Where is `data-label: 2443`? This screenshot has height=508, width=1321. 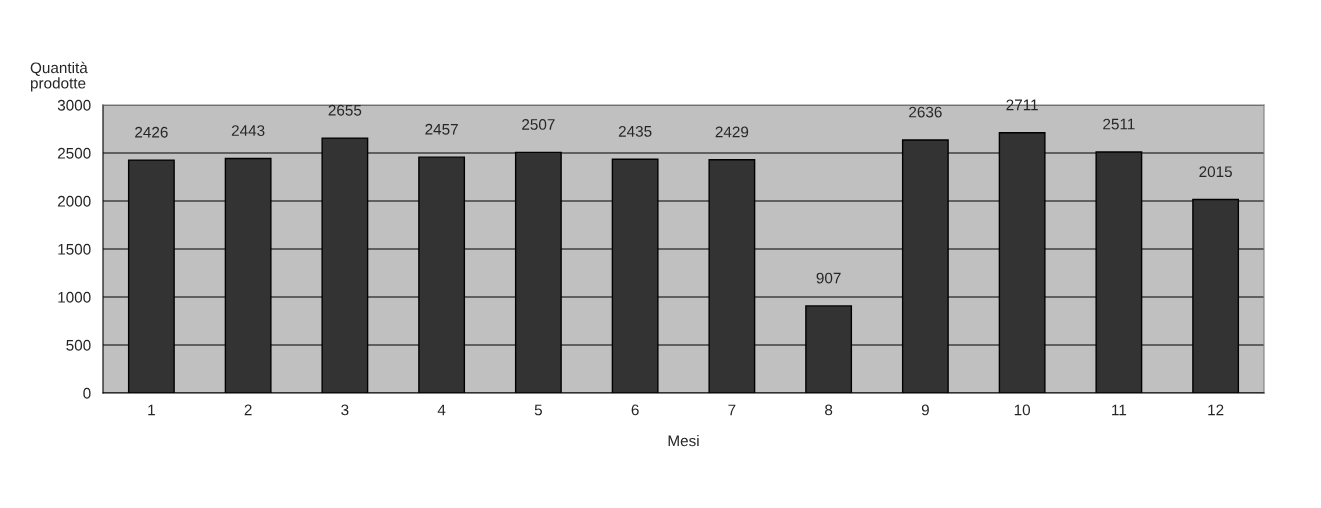
data-label: 2443 is located at coordinates (248, 131).